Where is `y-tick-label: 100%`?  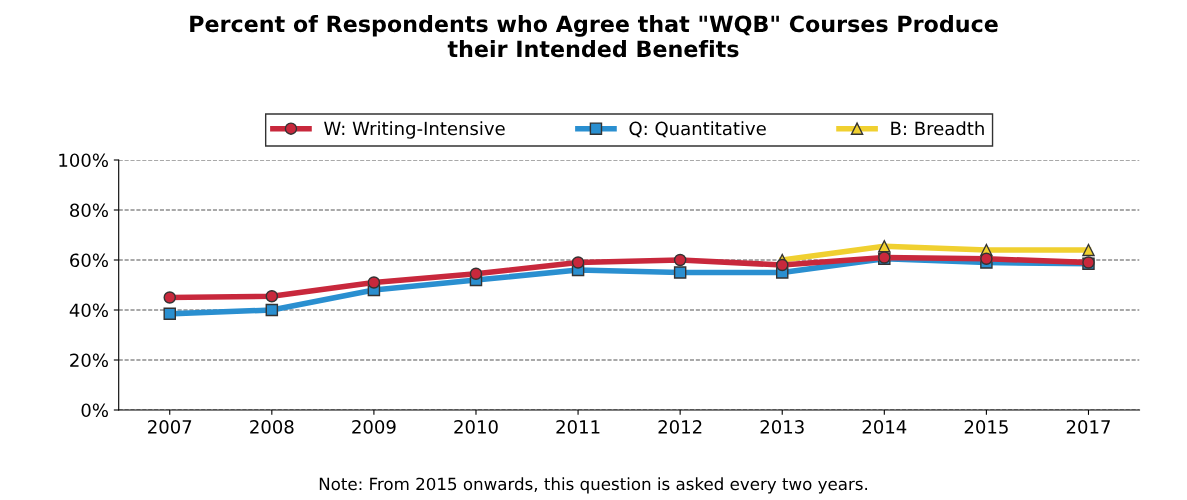
y-tick-label: 100% is located at coordinates (83, 160).